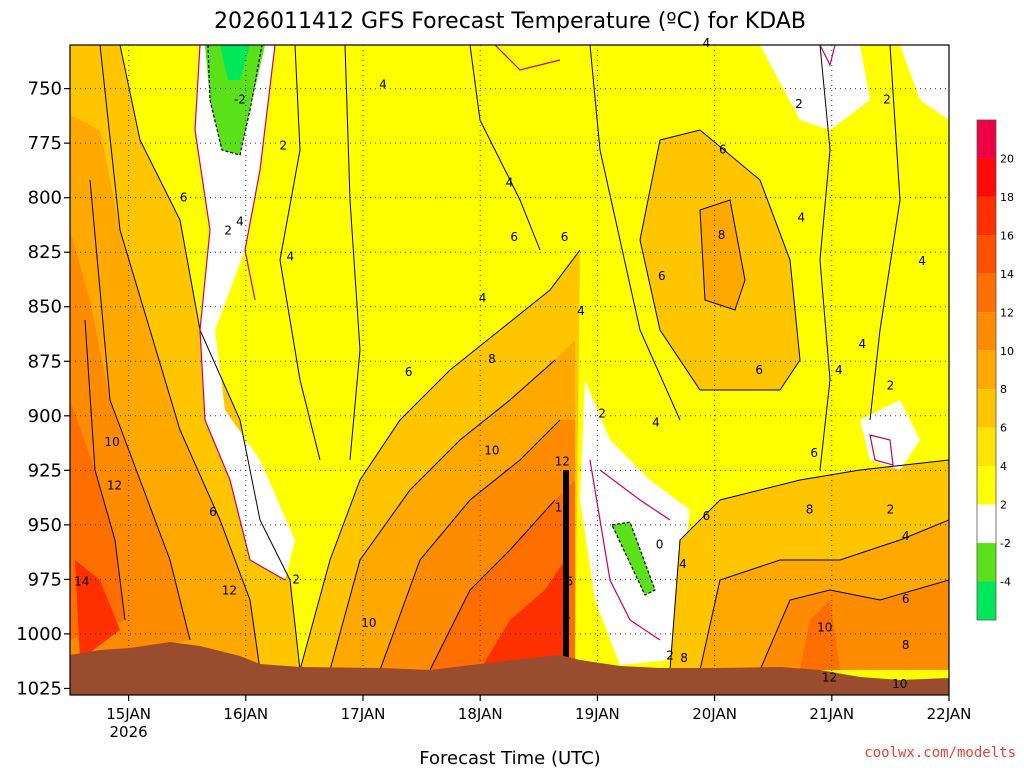  I want to click on colorbar: -4 -2 2 4 6 8 10 12 14 16 18 20, so click(995, 370).